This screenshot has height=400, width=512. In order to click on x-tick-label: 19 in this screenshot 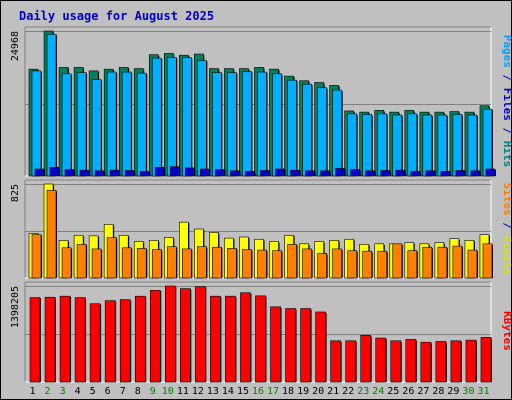, I will do `click(303, 391)`.